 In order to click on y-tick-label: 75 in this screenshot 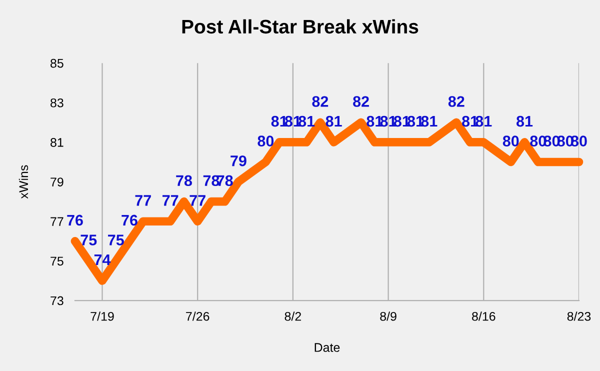, I will do `click(57, 261)`.